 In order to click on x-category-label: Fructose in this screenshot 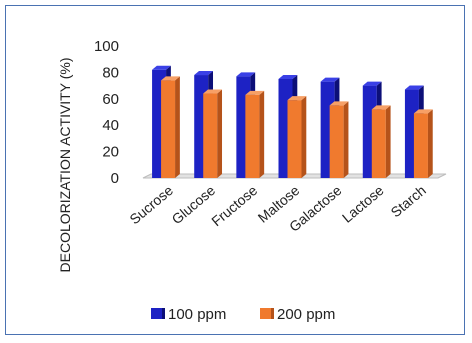, I will do `click(234, 205)`.